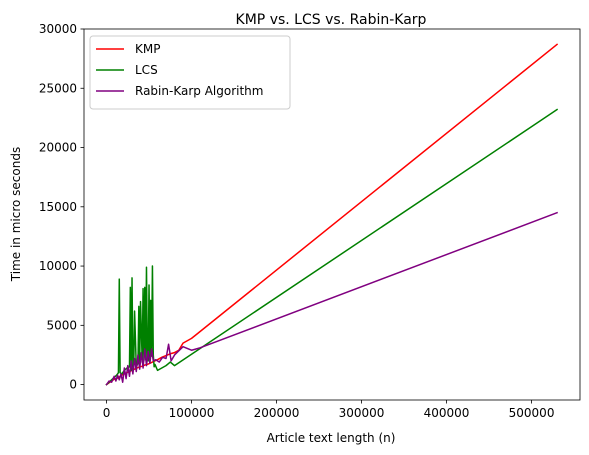 The width and height of the screenshot is (589, 455). What do you see at coordinates (331, 438) in the screenshot?
I see `x-axis-label: Article text length (n)` at bounding box center [331, 438].